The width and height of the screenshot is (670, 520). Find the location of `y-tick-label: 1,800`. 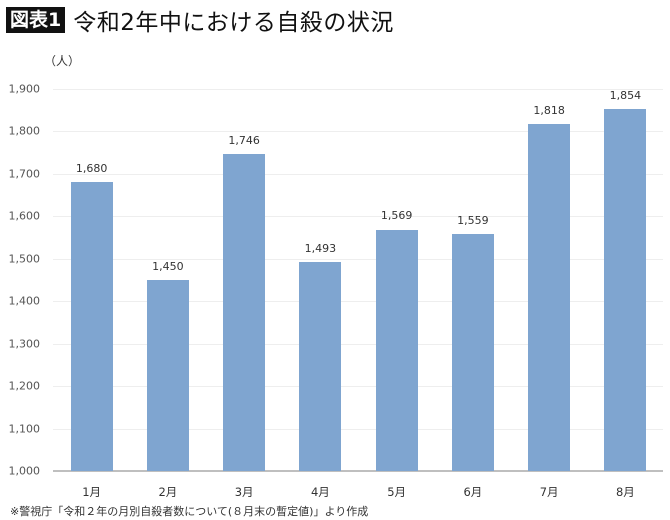

y-tick-label: 1,800 is located at coordinates (24, 131).